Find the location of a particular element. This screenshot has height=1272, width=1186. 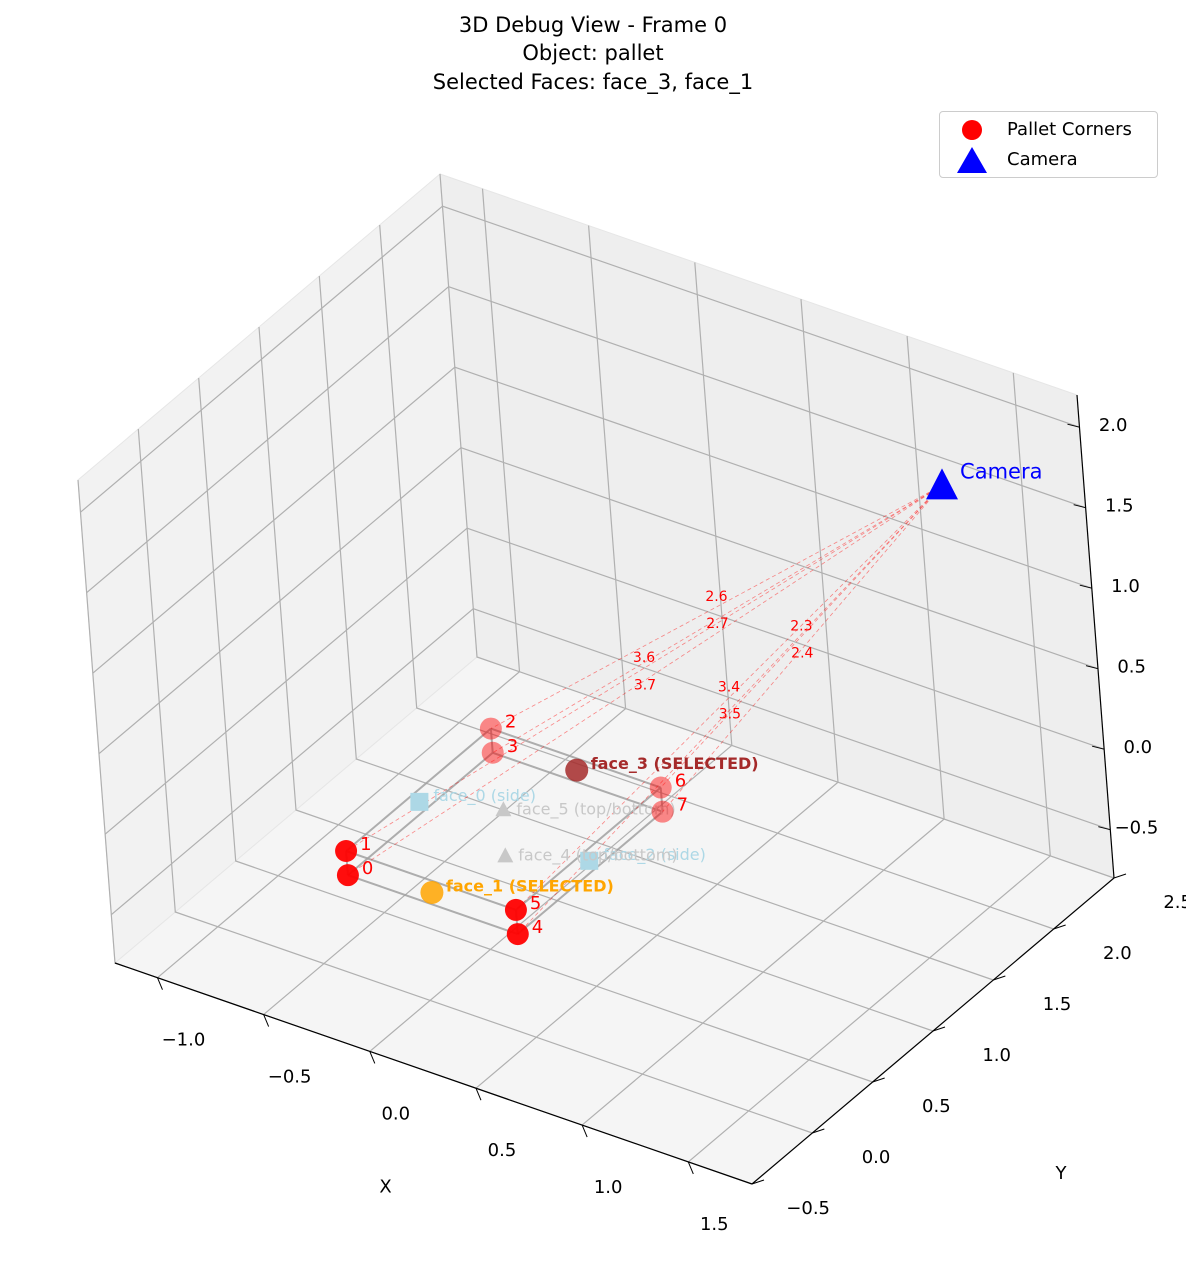

z-tick-label: 1.0 is located at coordinates (1125, 586).